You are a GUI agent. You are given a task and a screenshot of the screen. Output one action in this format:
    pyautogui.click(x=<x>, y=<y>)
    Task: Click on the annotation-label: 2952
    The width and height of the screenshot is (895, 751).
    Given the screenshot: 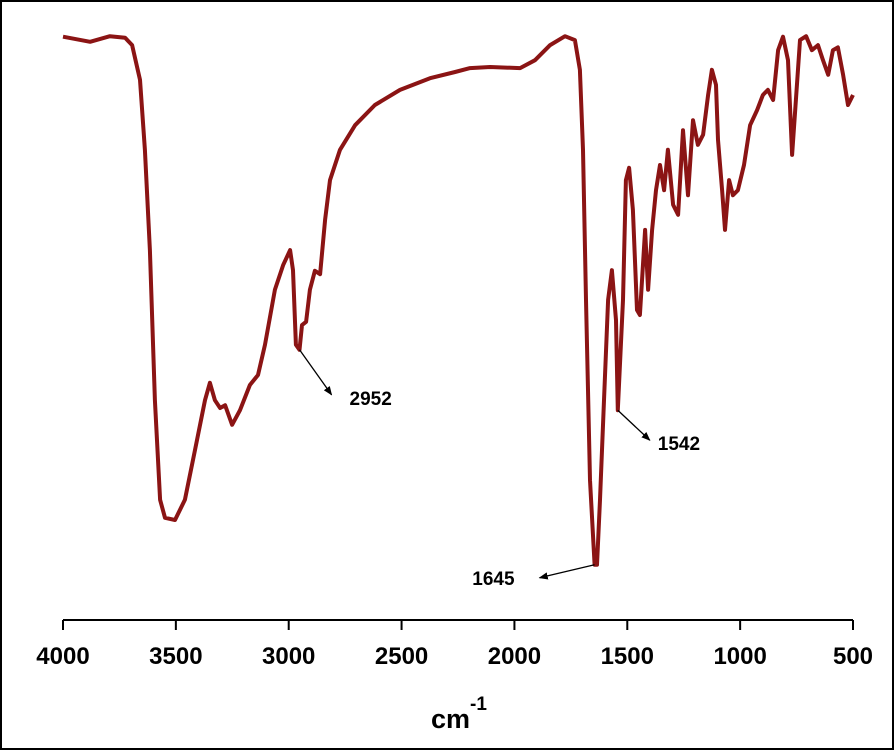 What is the action you would take?
    pyautogui.click(x=371, y=399)
    